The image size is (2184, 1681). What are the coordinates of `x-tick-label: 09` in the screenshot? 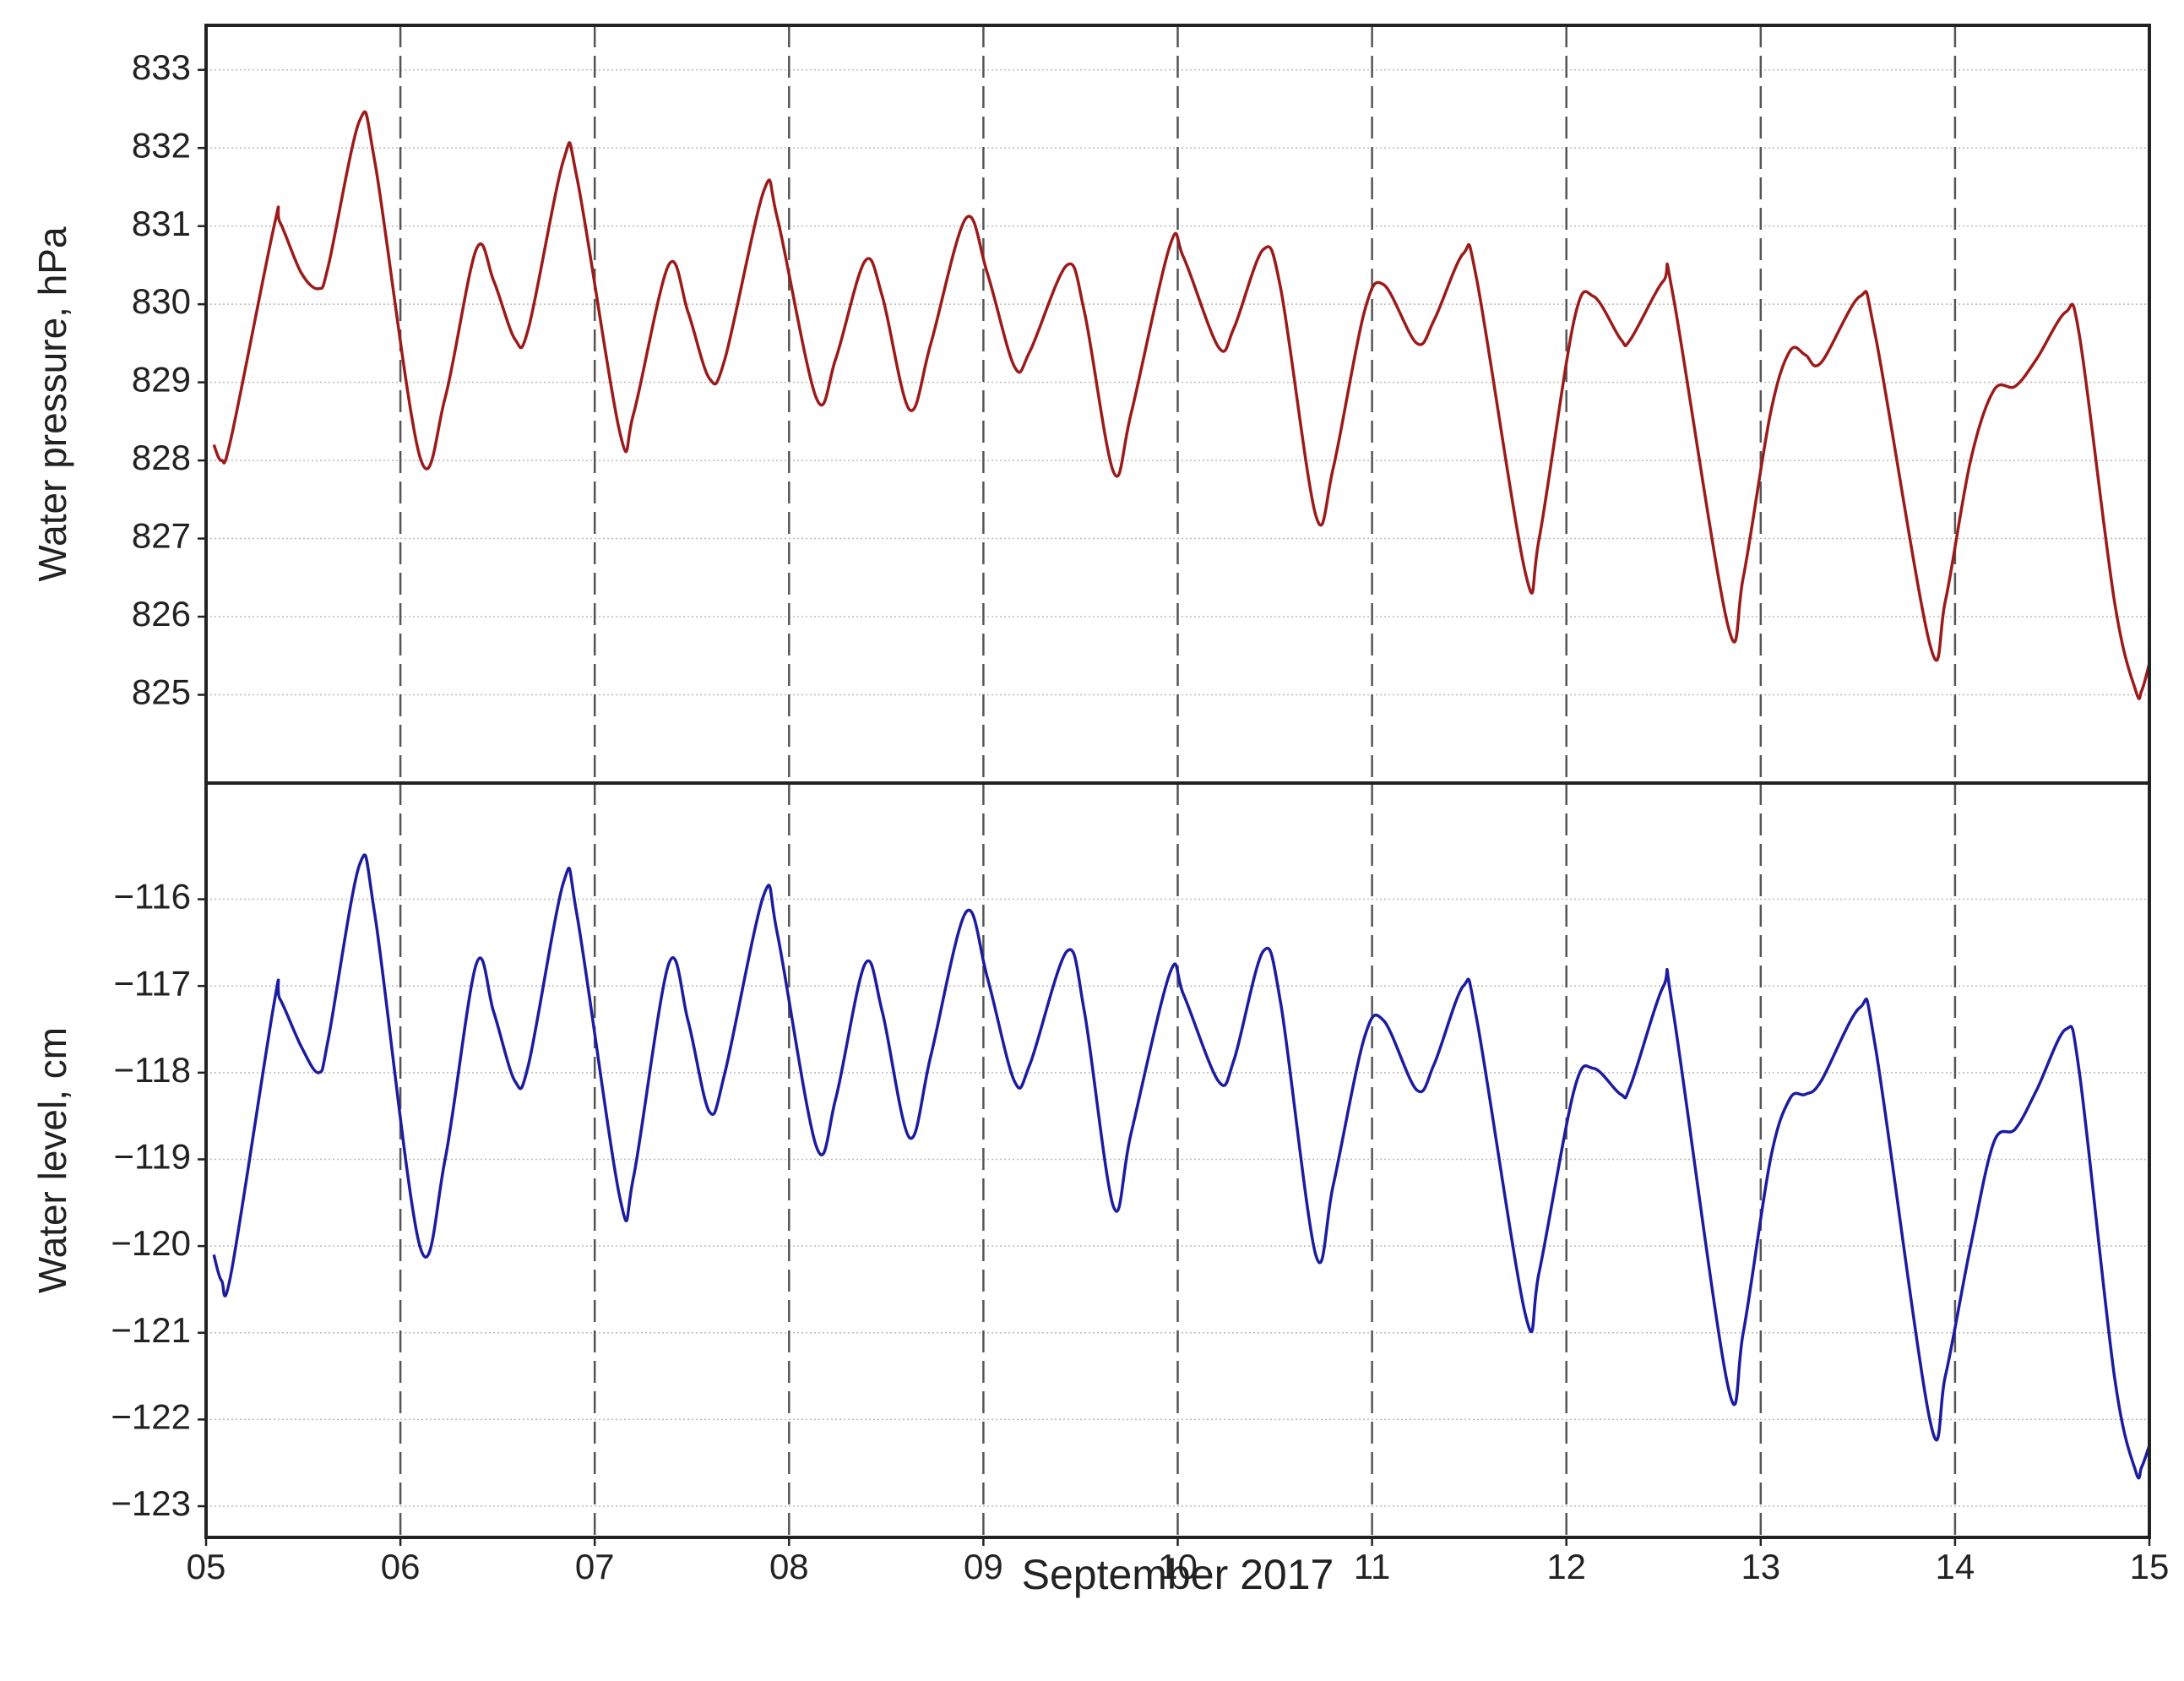 It's located at (983, 1567).